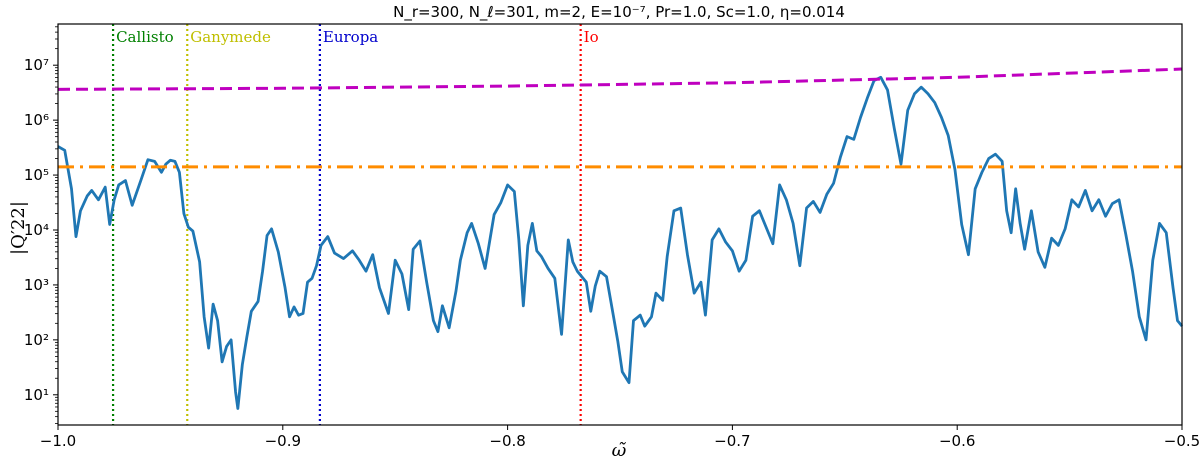 The image size is (1200, 463). What do you see at coordinates (350, 37) in the screenshot?
I see `moon-label-europa: Europa` at bounding box center [350, 37].